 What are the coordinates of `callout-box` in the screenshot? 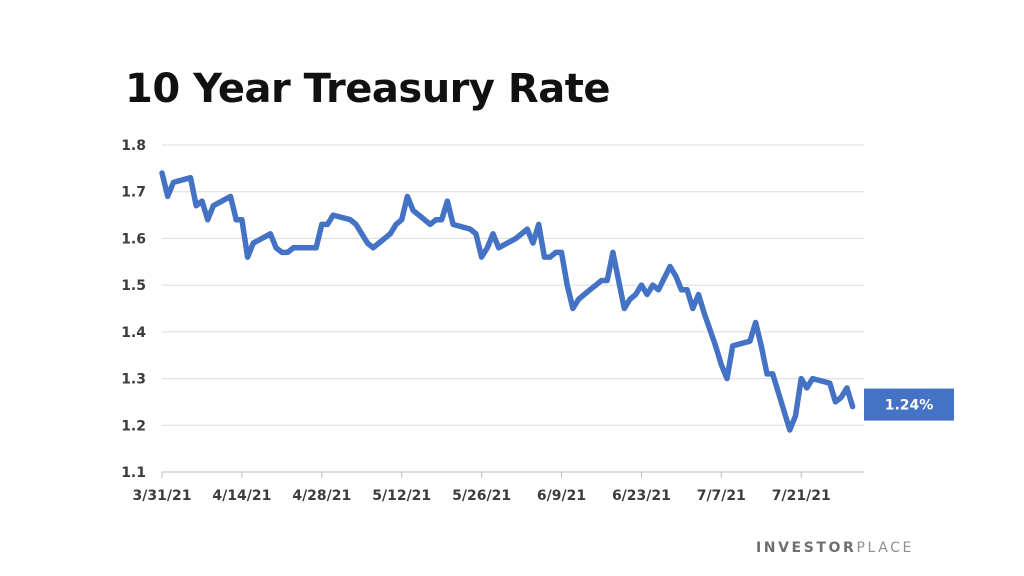 It's located at (909, 404).